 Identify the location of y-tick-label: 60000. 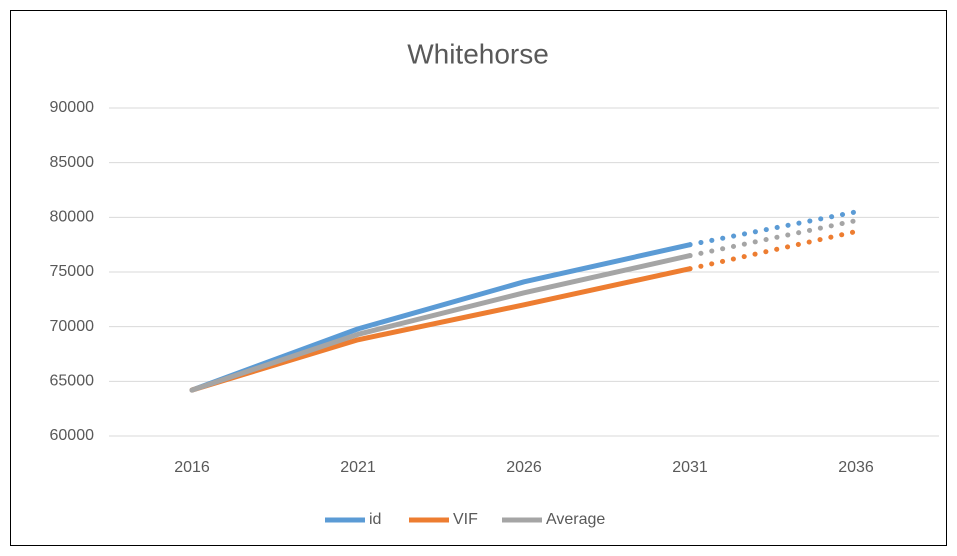
(72, 435).